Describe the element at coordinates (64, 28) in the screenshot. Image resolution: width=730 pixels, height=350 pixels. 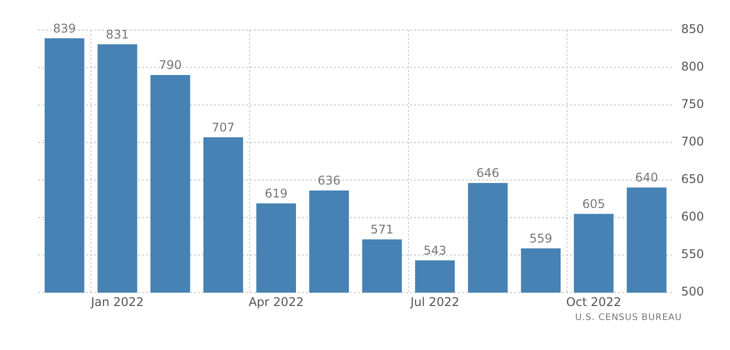
I see `data-label: 839` at that location.